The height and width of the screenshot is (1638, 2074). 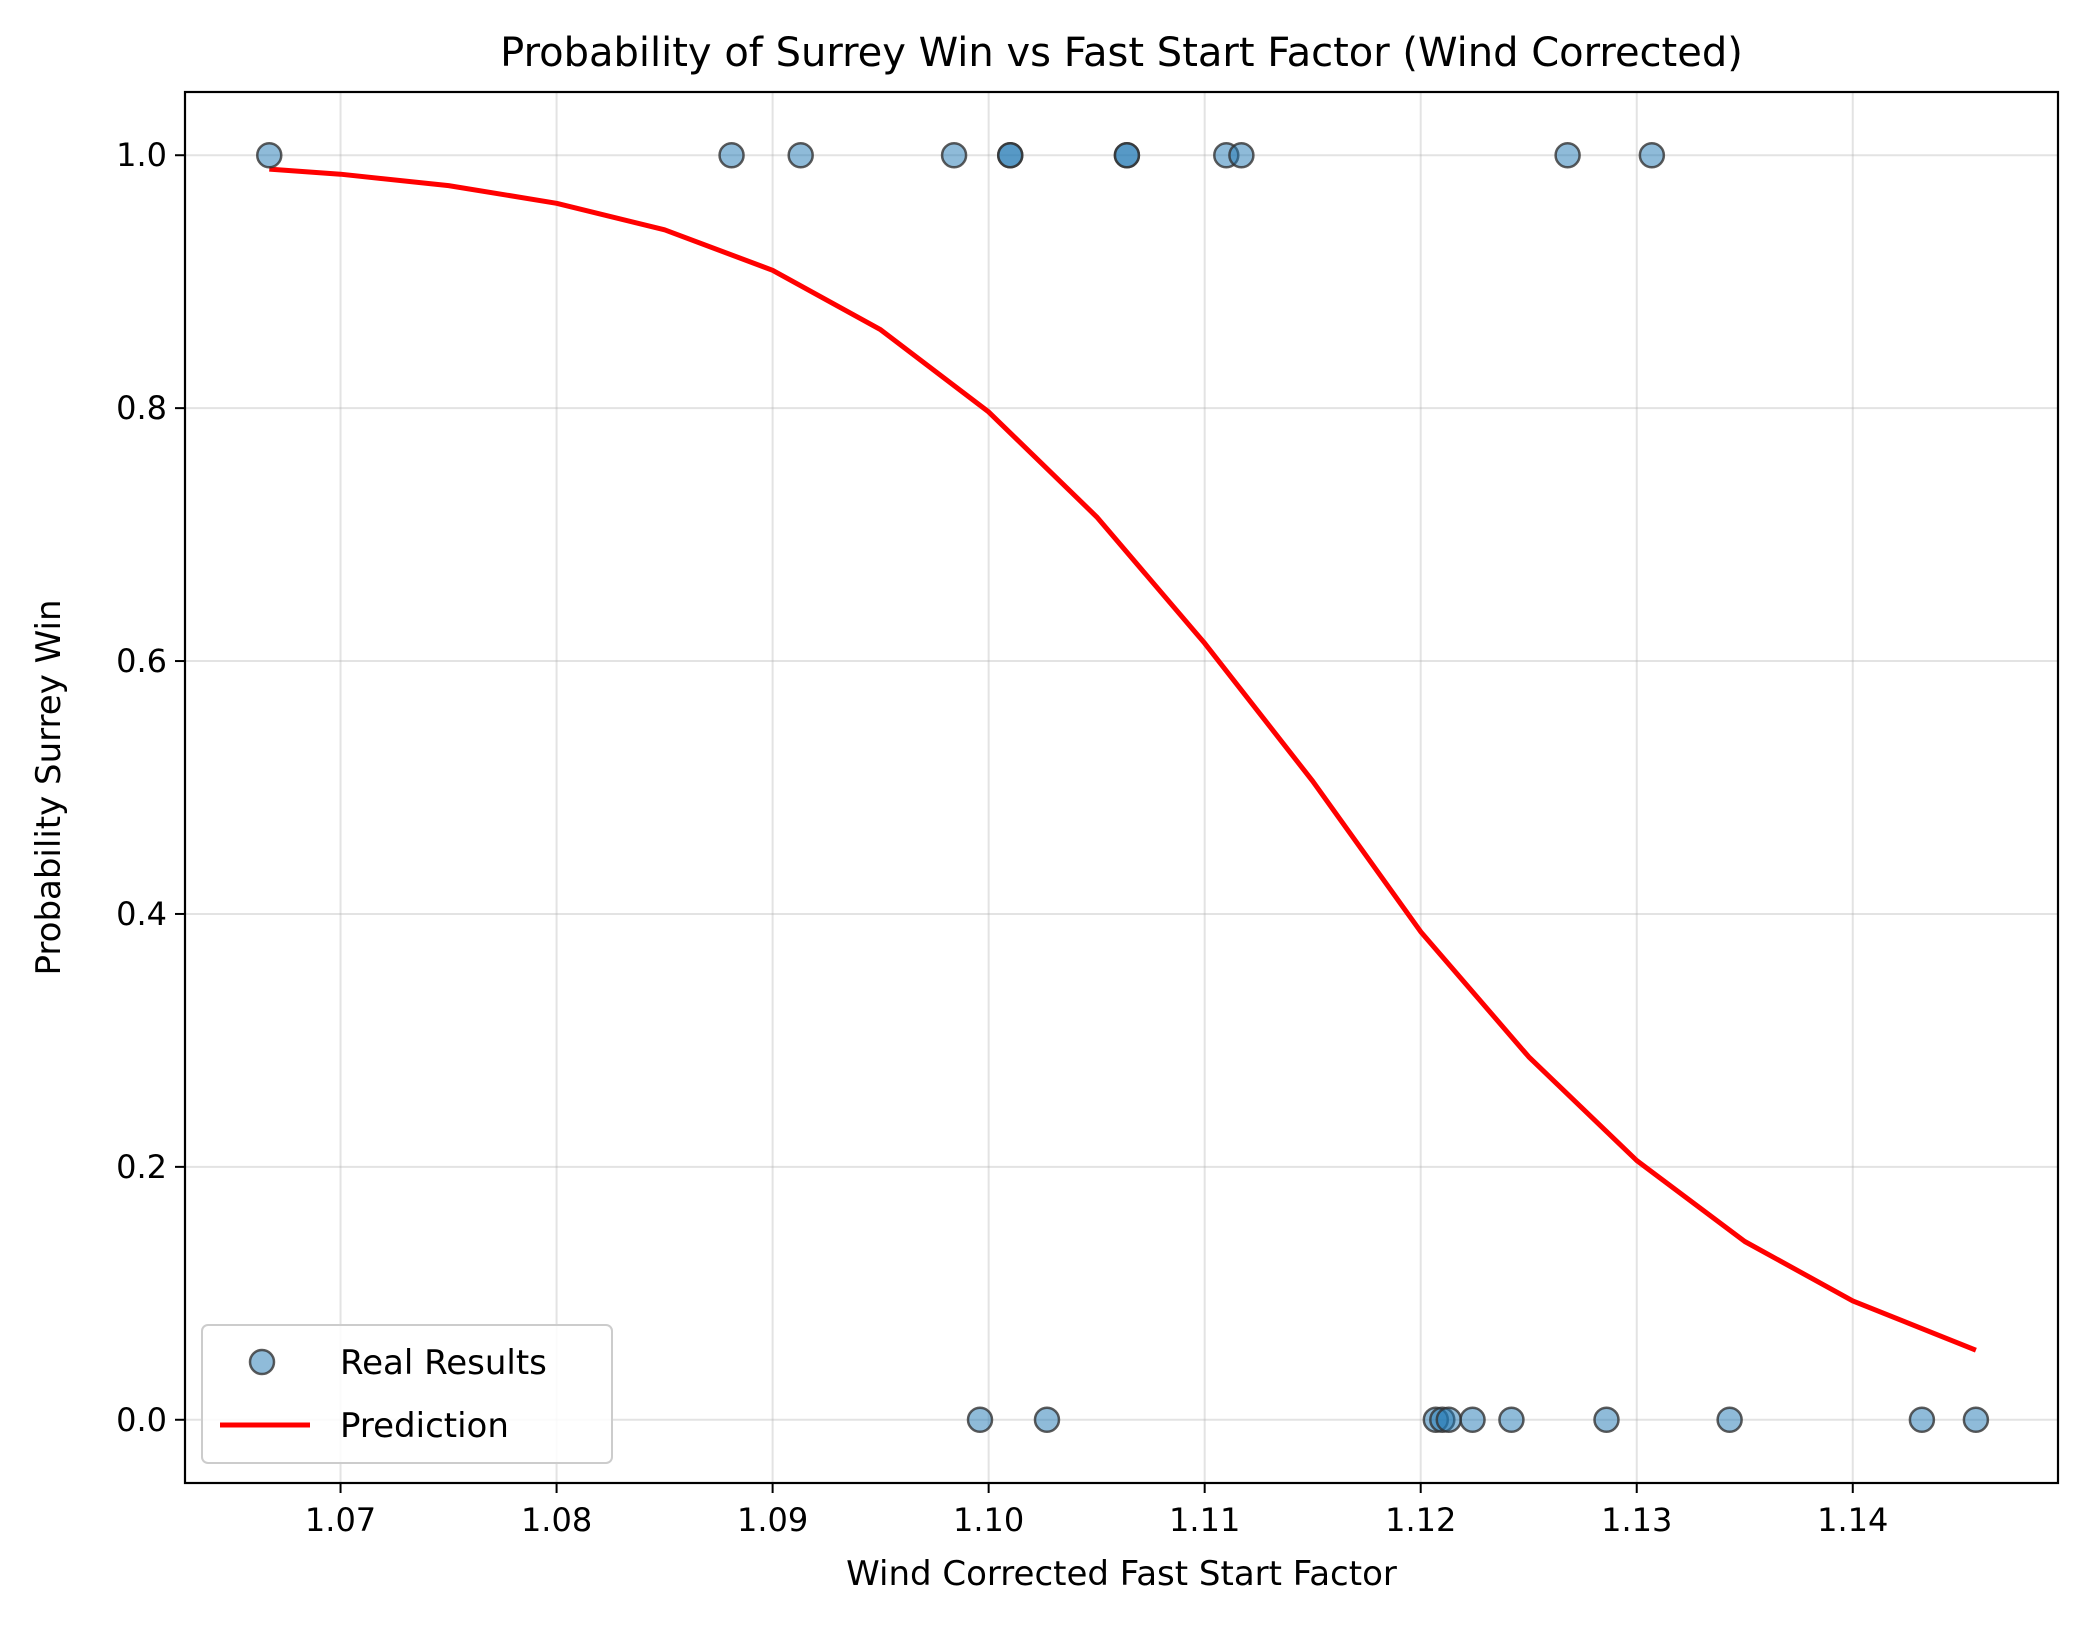 I want to click on x-tick-label-5: 1.12, so click(x=1420, y=1520).